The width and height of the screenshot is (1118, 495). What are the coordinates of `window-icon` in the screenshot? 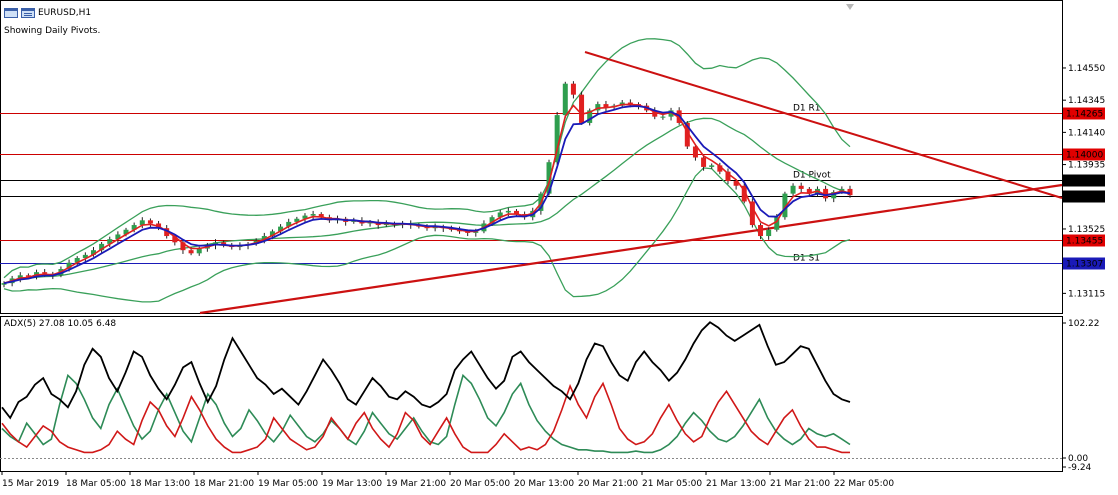 It's located at (11, 13).